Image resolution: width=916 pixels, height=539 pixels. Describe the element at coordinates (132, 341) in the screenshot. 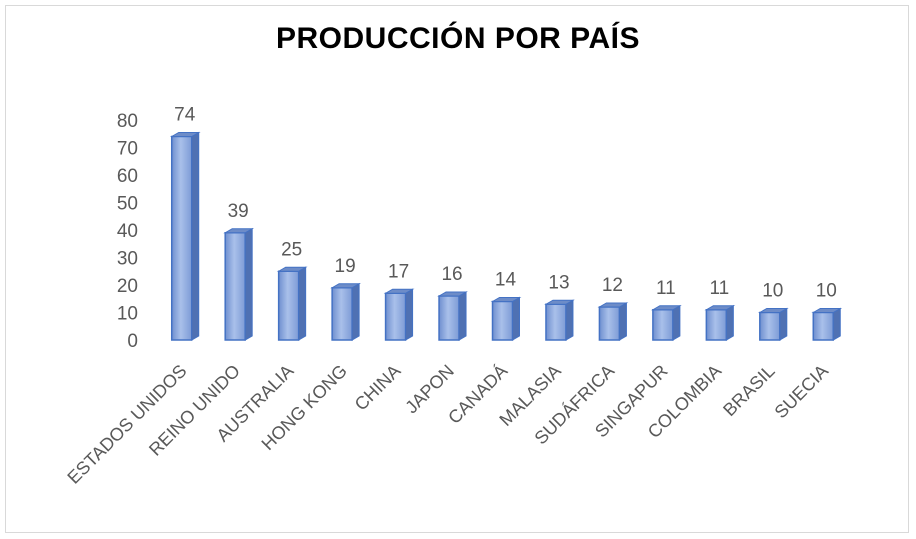

I see `y-tick-label: 0` at that location.